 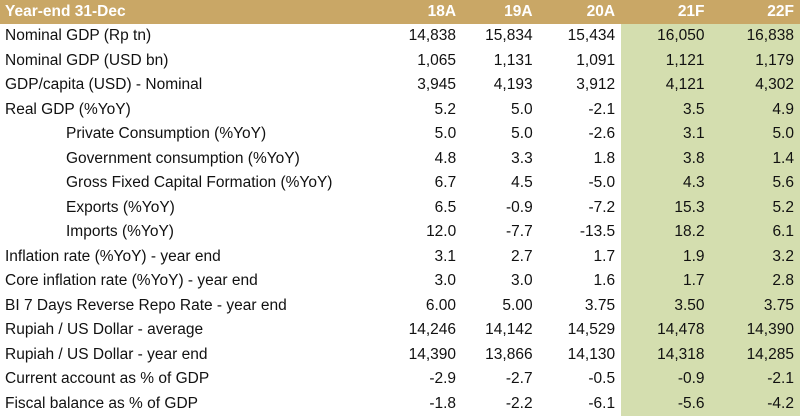 What do you see at coordinates (500, 232) in the screenshot?
I see `cell-19a: -7.7` at bounding box center [500, 232].